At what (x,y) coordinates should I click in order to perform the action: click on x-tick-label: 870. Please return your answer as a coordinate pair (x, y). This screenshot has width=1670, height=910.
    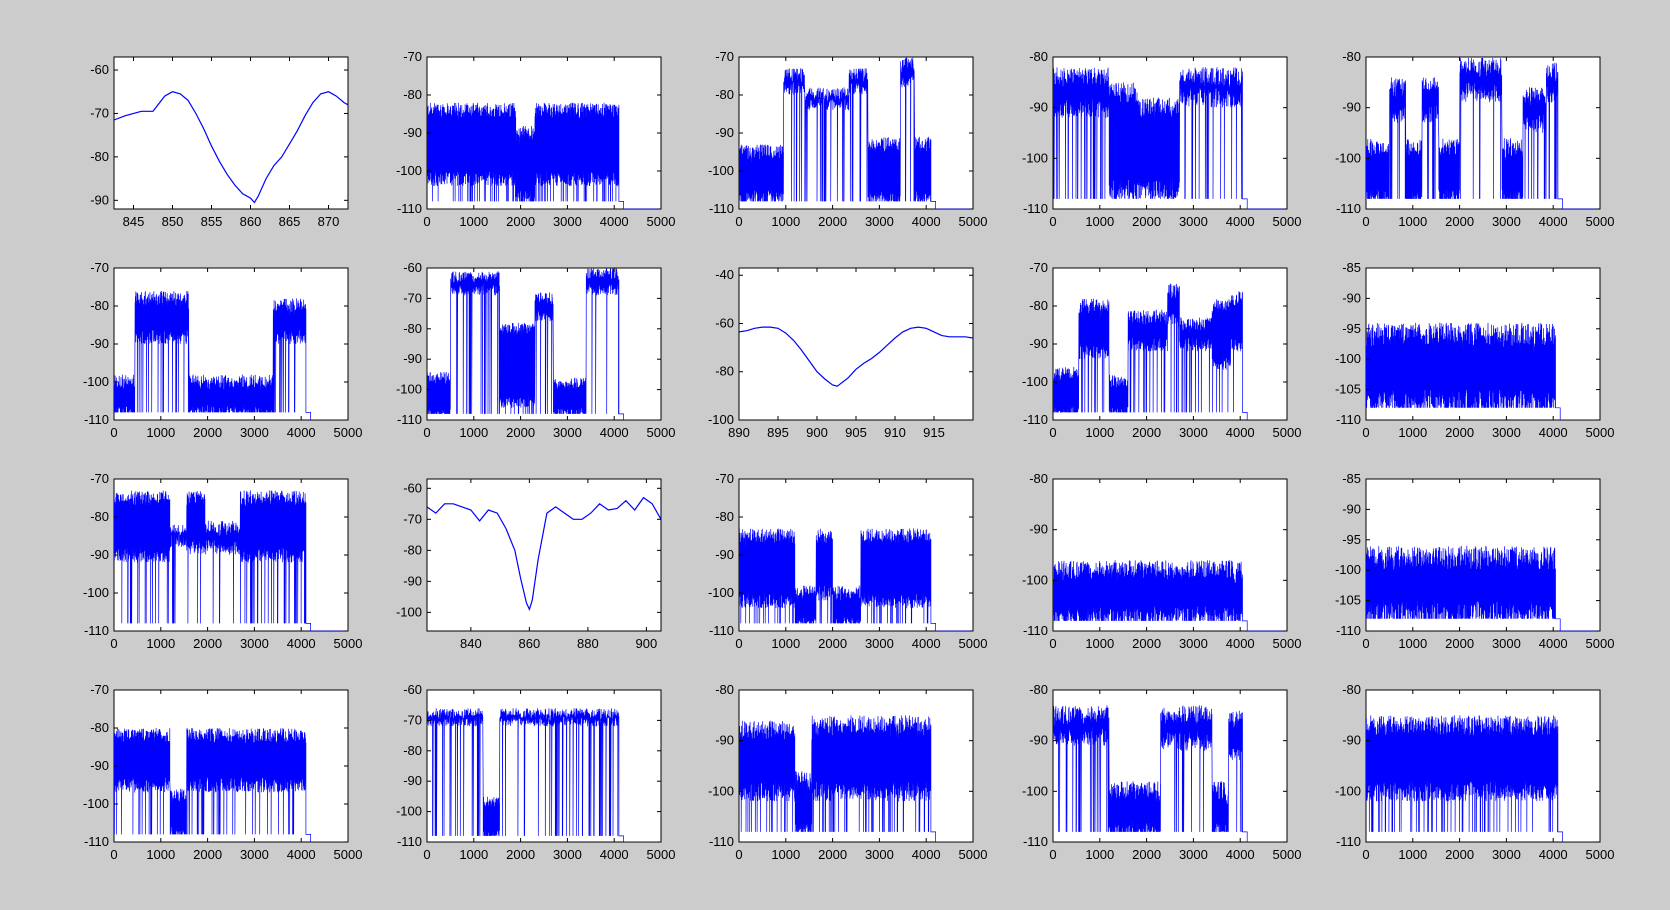
    Looking at the image, I should click on (329, 221).